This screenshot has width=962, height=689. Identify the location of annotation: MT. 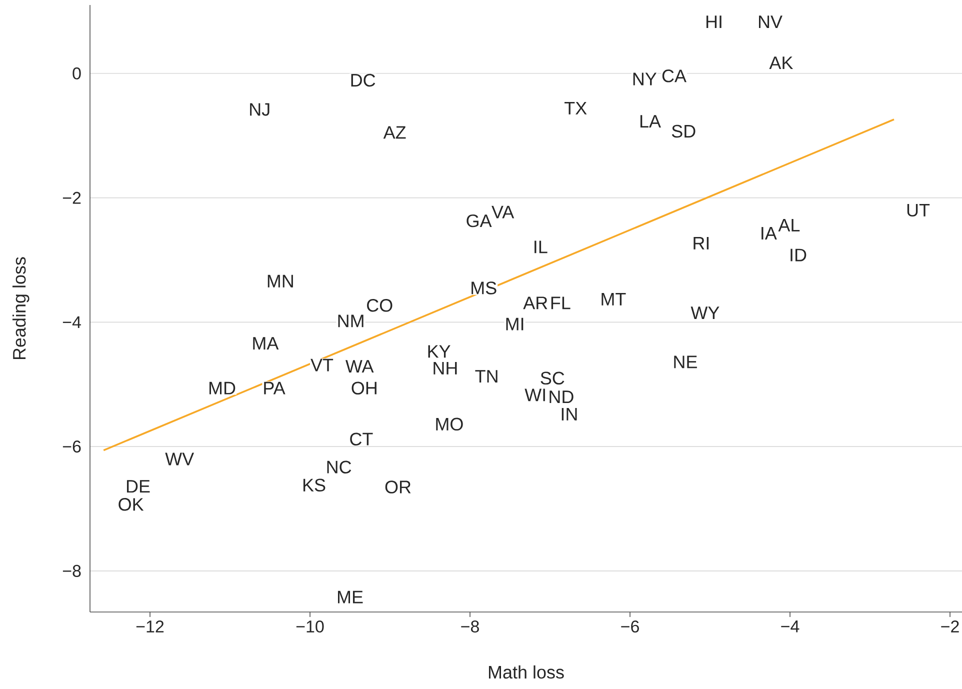
(614, 299).